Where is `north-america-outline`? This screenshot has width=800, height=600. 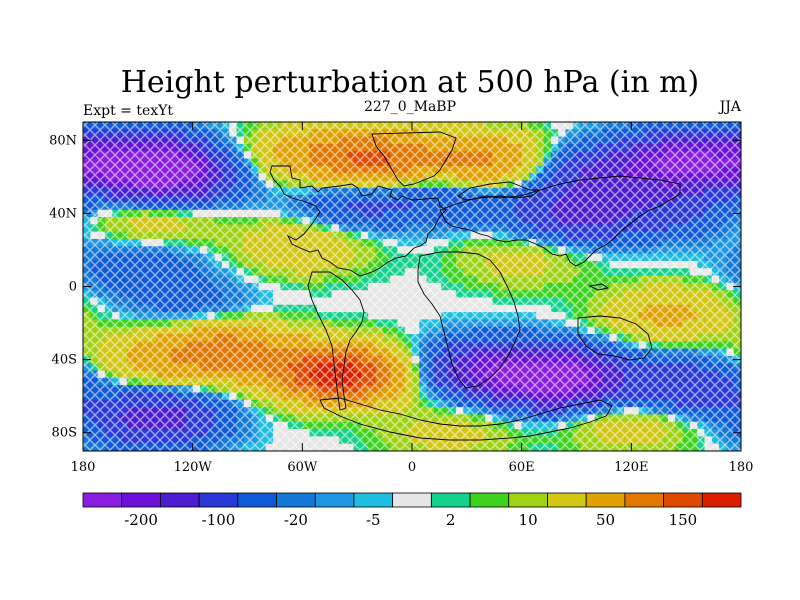
north-america-outline is located at coordinates (358, 221).